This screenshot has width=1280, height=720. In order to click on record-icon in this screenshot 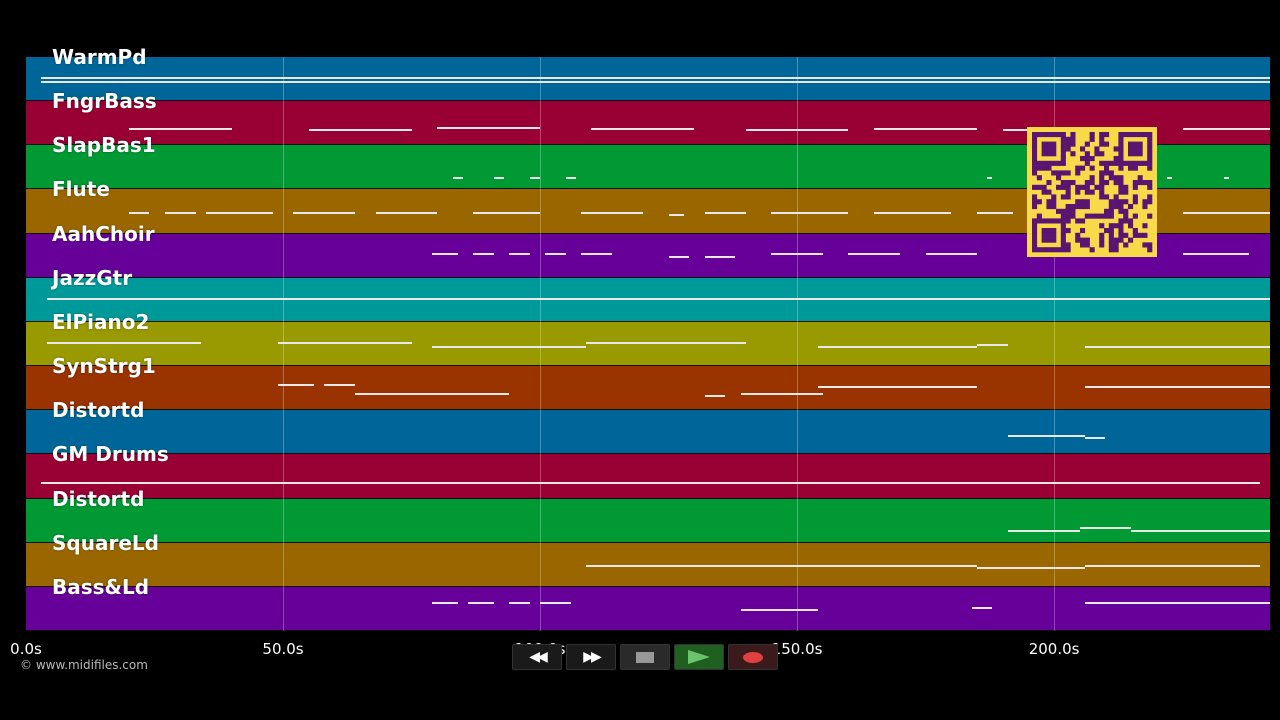, I will do `click(753, 657)`.